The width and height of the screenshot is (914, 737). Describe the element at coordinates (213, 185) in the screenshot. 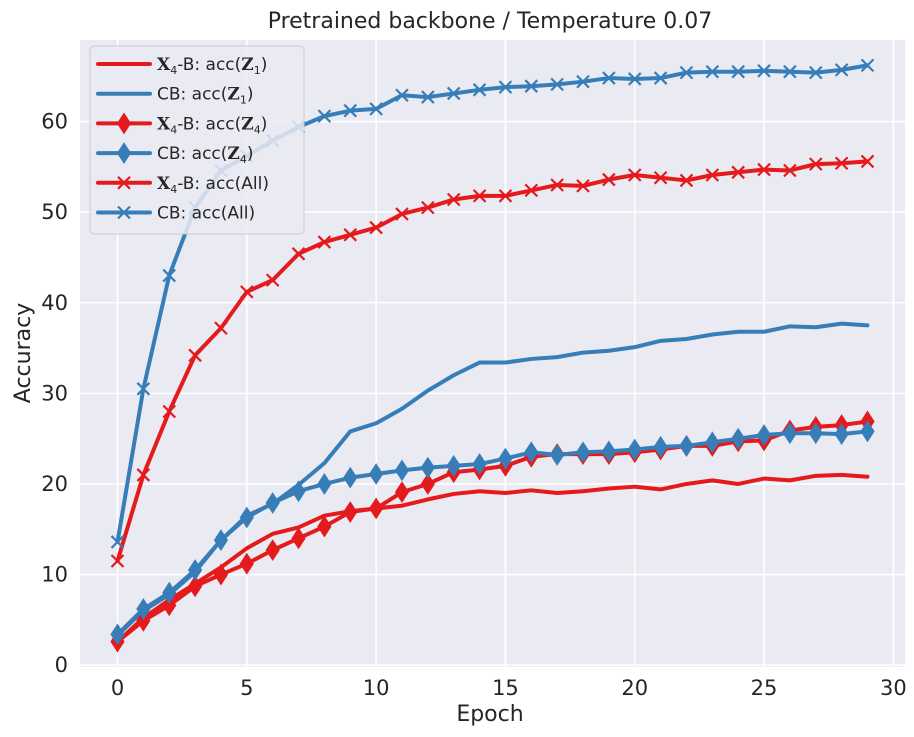

I see `legend-label: X4-B: acc(All)` at that location.